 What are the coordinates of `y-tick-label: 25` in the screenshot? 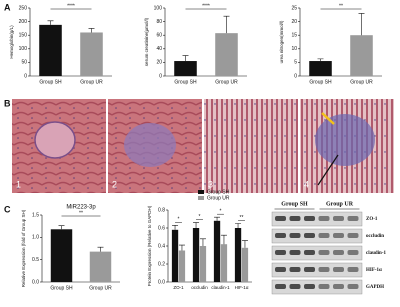 It's located at (294, 8).